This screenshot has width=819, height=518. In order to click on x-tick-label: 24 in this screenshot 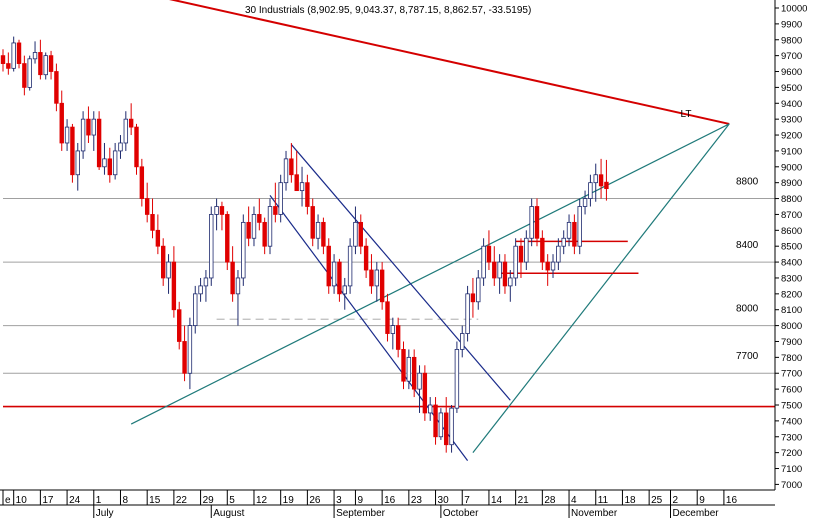, I will do `click(75, 500)`.